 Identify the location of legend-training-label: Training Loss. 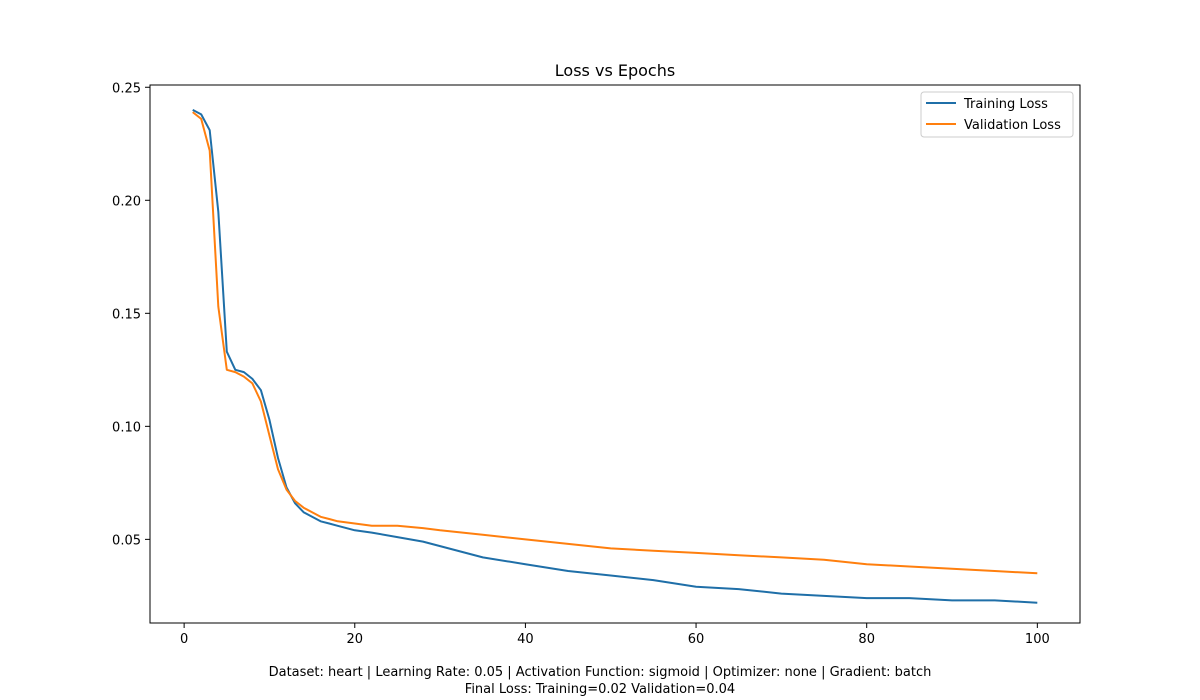
(1005, 104).